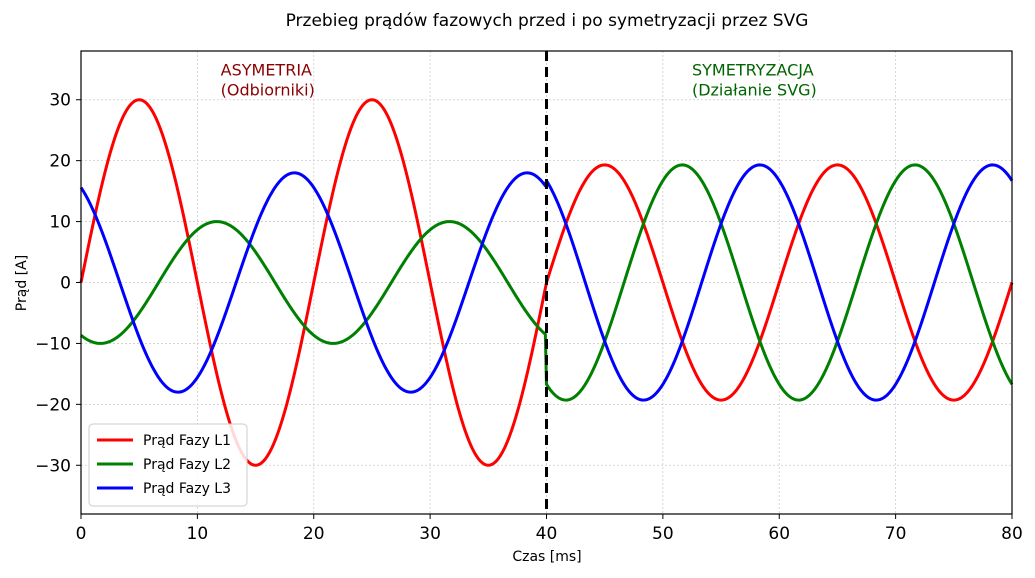  Describe the element at coordinates (187, 489) in the screenshot. I see `legend-label: Prąd Fazy L3` at that location.